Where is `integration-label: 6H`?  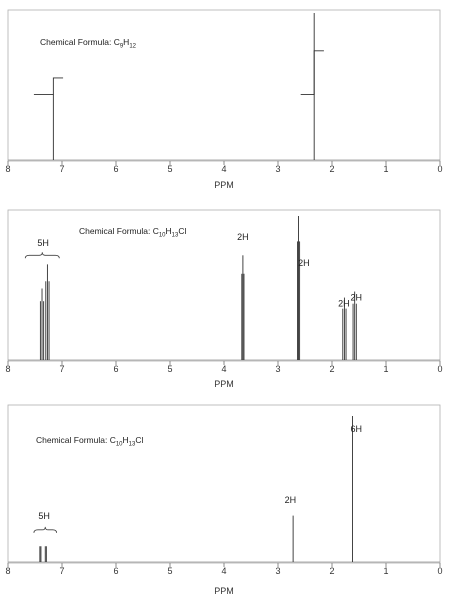 integration-label: 6H is located at coordinates (357, 429).